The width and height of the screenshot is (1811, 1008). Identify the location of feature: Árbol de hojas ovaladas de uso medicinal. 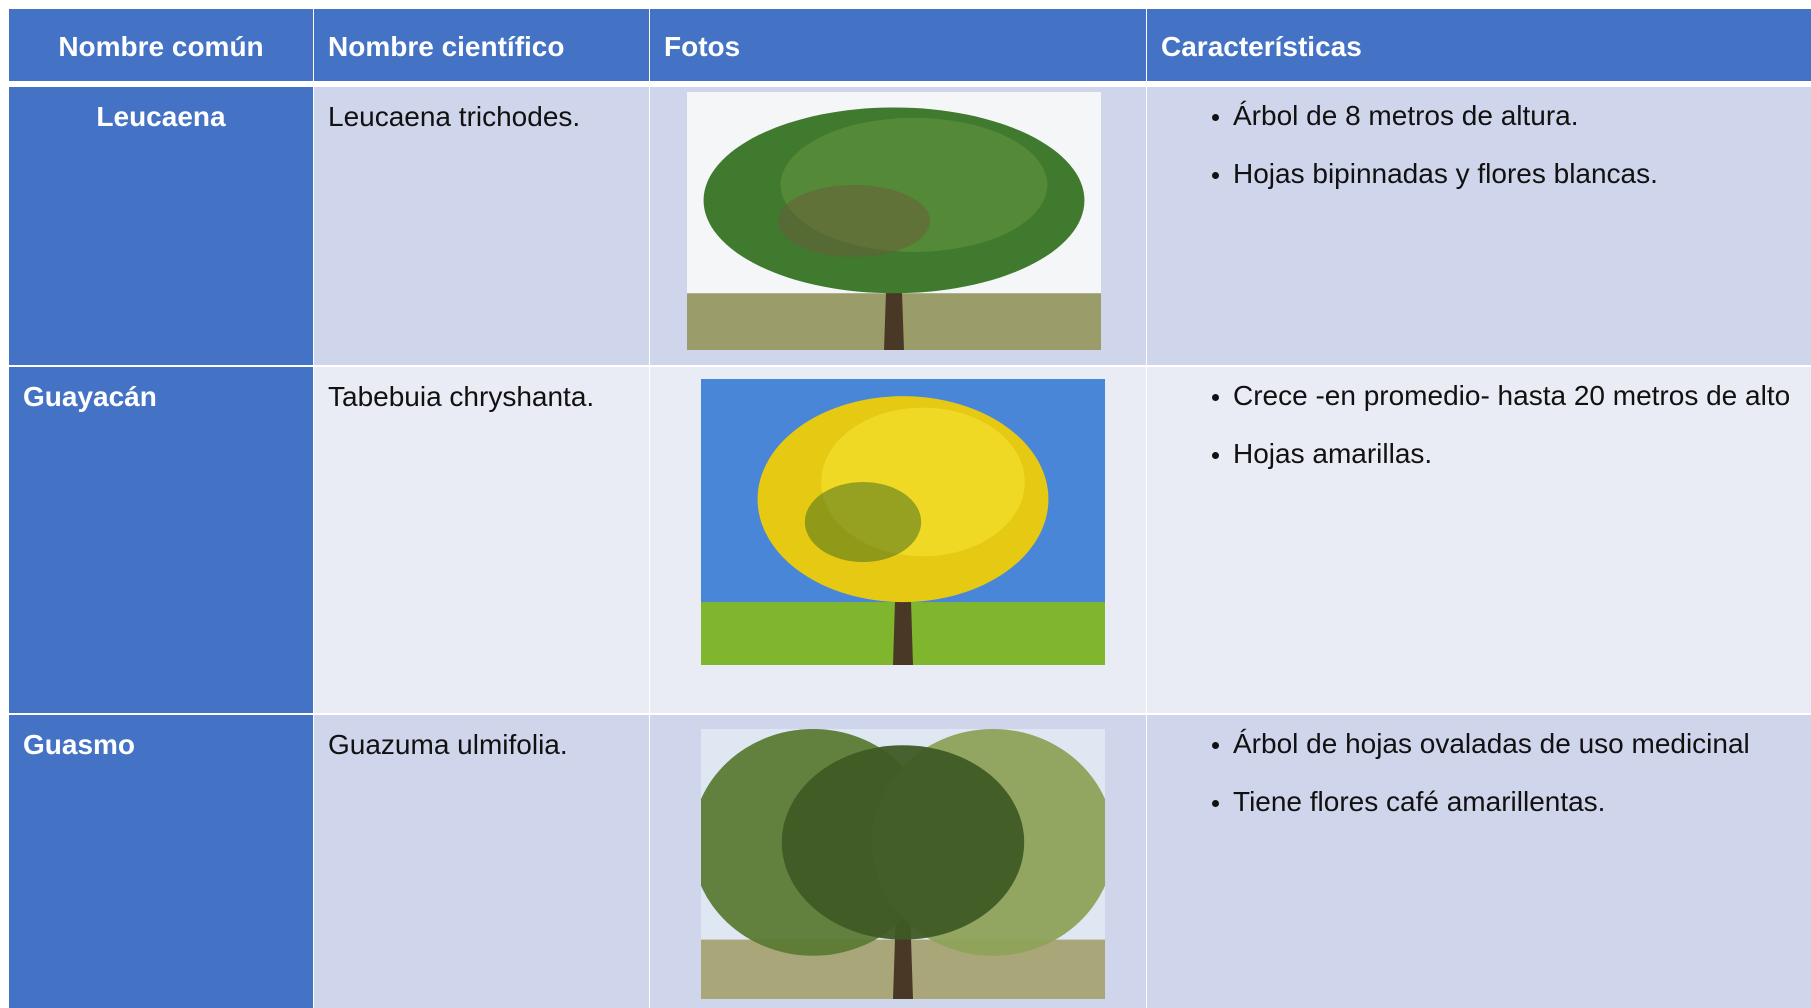
(1517, 744).